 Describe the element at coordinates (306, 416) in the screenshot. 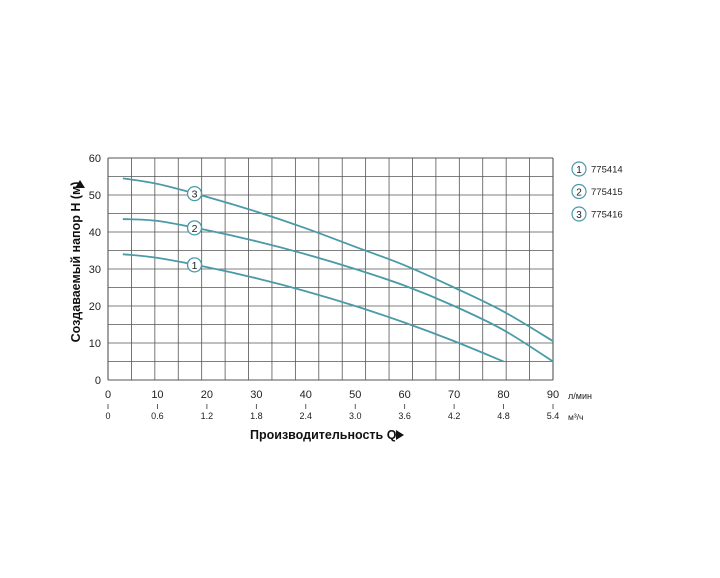

I see `x-secondary-tick-label: 2.4` at that location.